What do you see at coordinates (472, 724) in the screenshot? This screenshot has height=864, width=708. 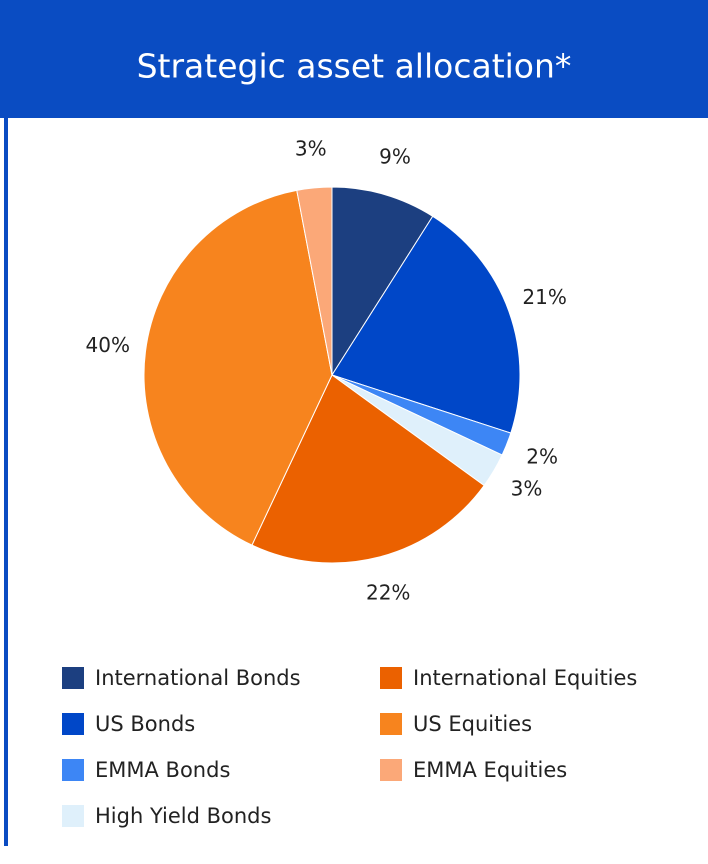 I see `legend-label: US Equities` at bounding box center [472, 724].